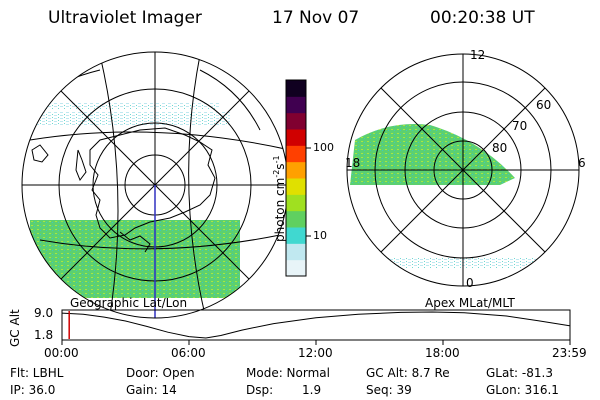 Image resolution: width=600 pixels, height=400 pixels. I want to click on mlt-label-0: 0, so click(470, 283).